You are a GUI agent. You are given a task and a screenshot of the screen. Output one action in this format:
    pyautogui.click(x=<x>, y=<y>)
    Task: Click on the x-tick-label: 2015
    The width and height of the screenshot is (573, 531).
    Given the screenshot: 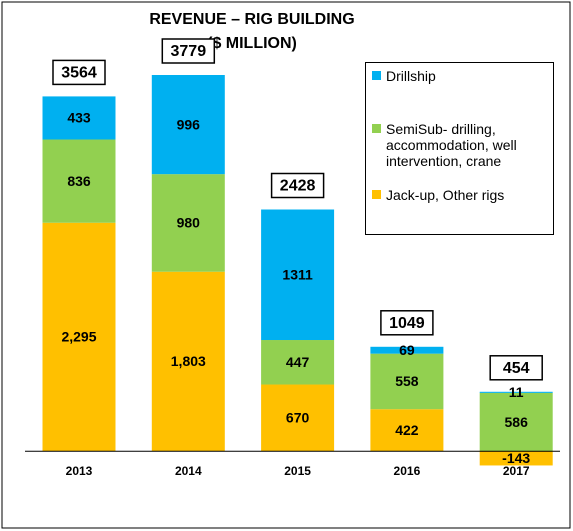 What is the action you would take?
    pyautogui.click(x=297, y=471)
    